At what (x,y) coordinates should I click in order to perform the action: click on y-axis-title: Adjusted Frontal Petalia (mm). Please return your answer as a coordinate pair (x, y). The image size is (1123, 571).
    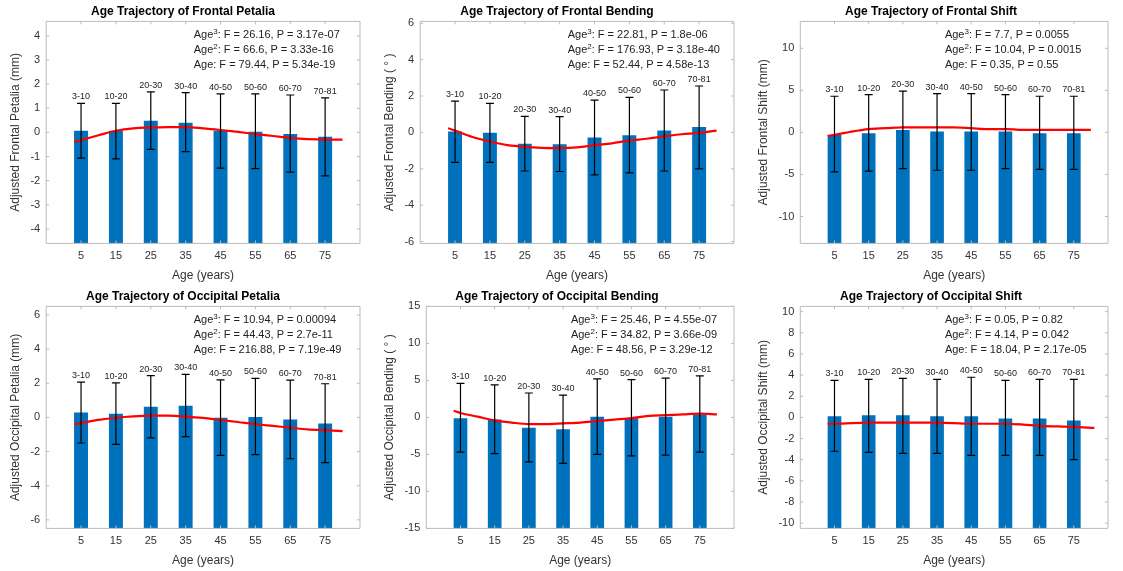
    Looking at the image, I should click on (14, 132).